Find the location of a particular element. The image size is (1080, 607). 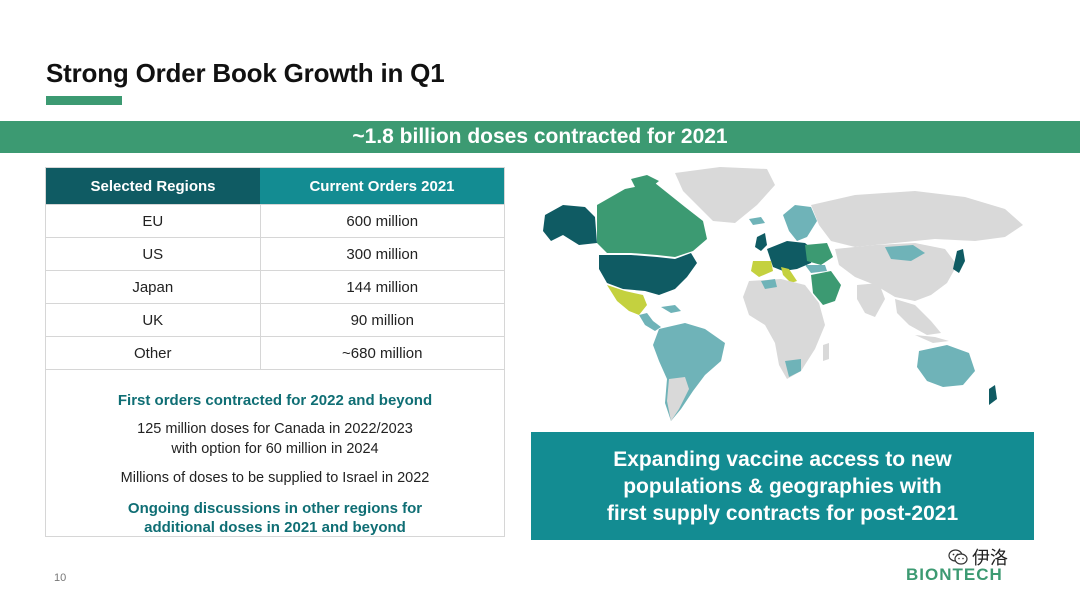

wechat-watermark: 伊洛 is located at coordinates (978, 557).